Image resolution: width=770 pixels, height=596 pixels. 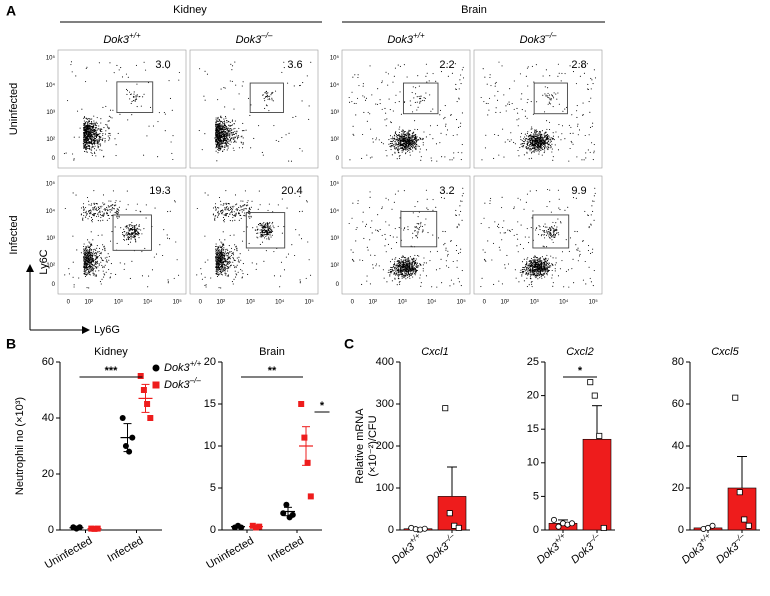 What do you see at coordinates (54, 285) in the screenshot?
I see `y-tick-label: 0` at bounding box center [54, 285].